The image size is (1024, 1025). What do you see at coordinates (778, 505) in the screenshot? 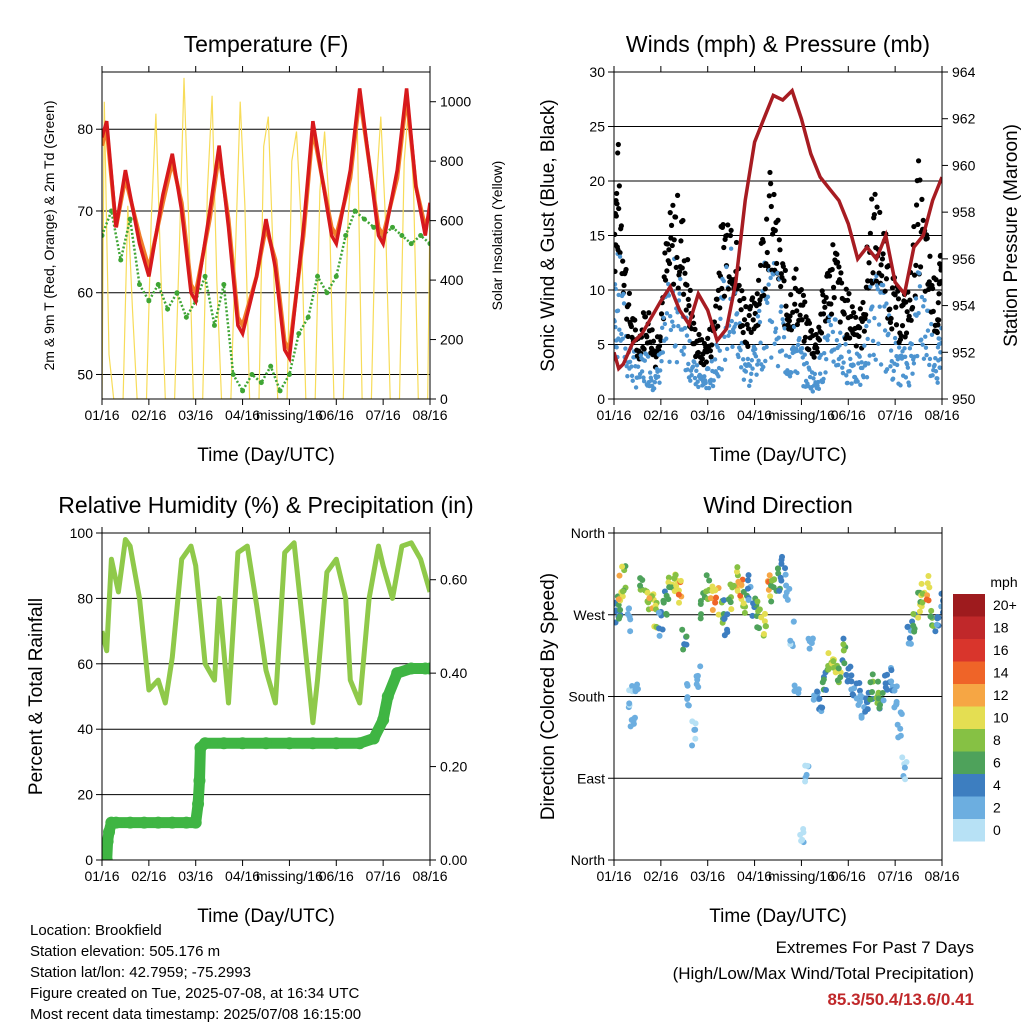
I see `chart-title: Wind Direction` at bounding box center [778, 505].